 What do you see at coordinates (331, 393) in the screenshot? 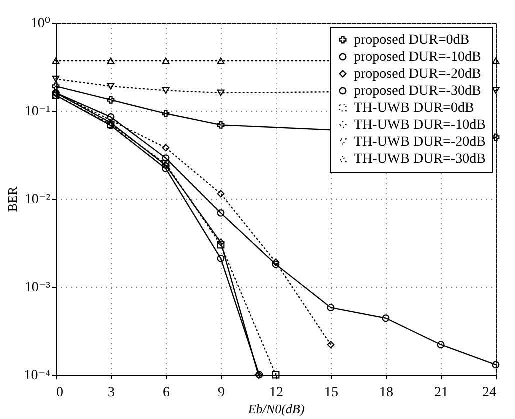
I see `x-tick-label: 15` at bounding box center [331, 393].